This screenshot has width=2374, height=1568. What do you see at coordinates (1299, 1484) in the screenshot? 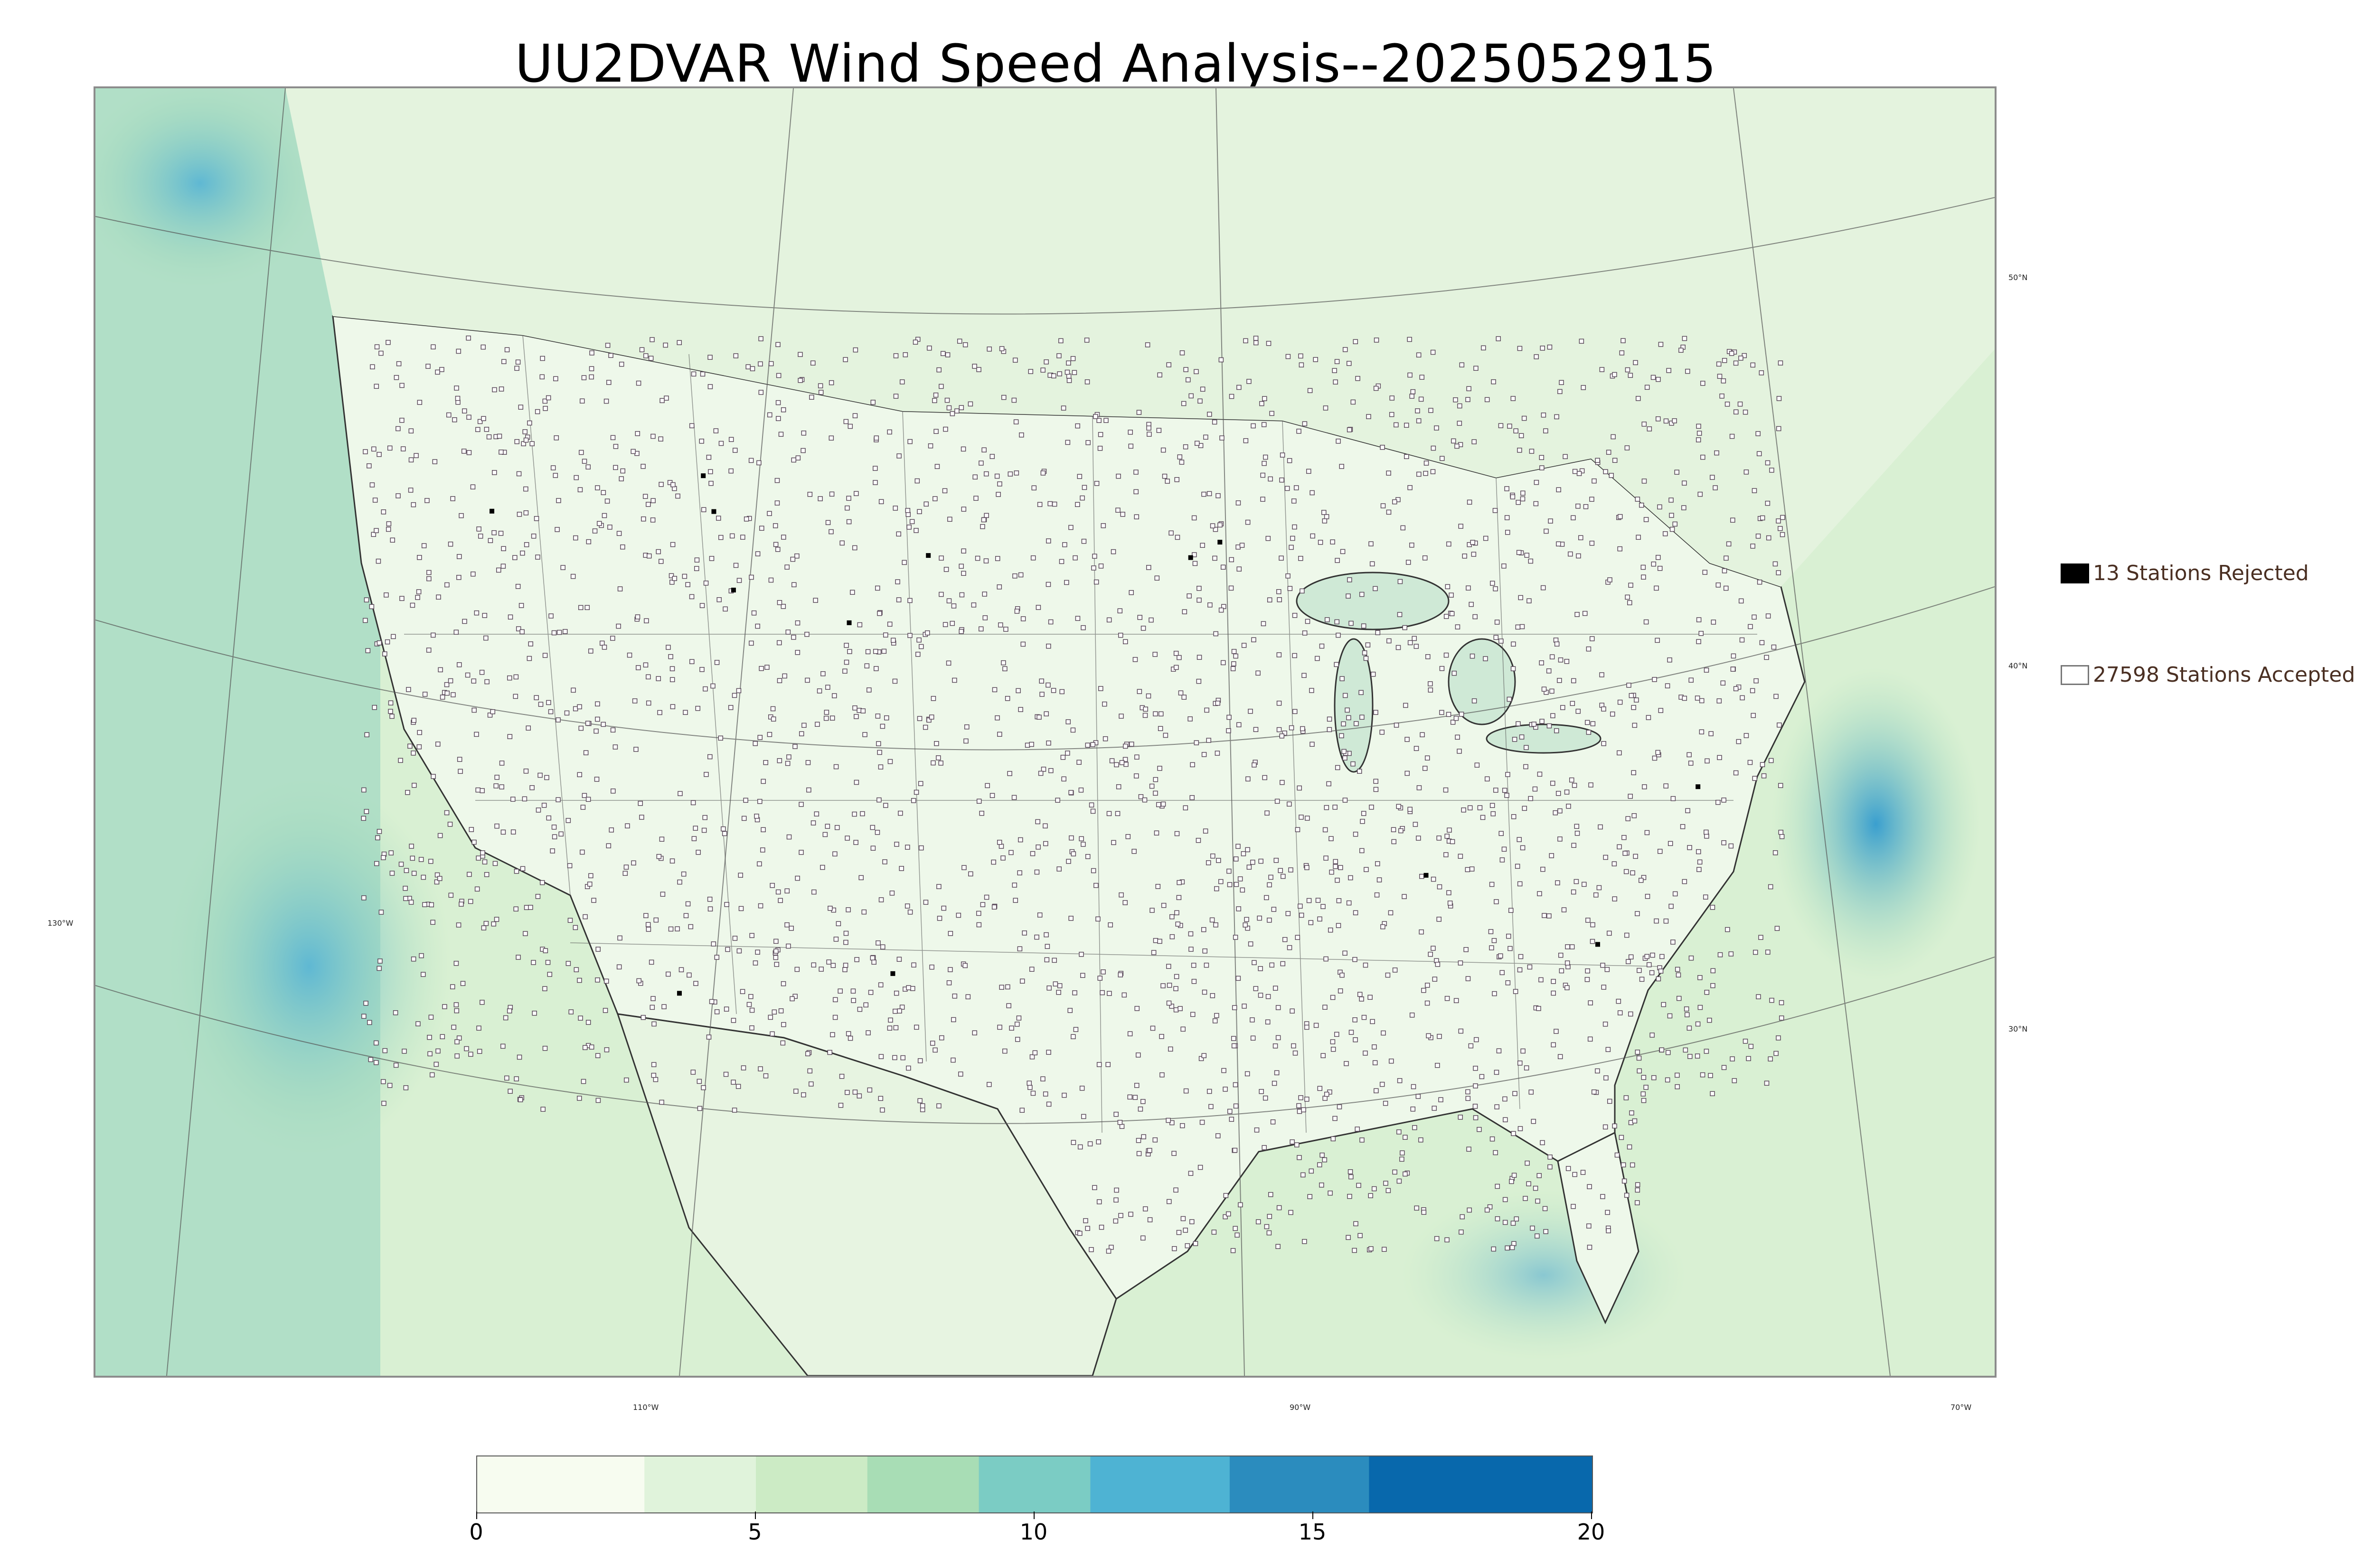
I see `colorbar-segment` at bounding box center [1299, 1484].